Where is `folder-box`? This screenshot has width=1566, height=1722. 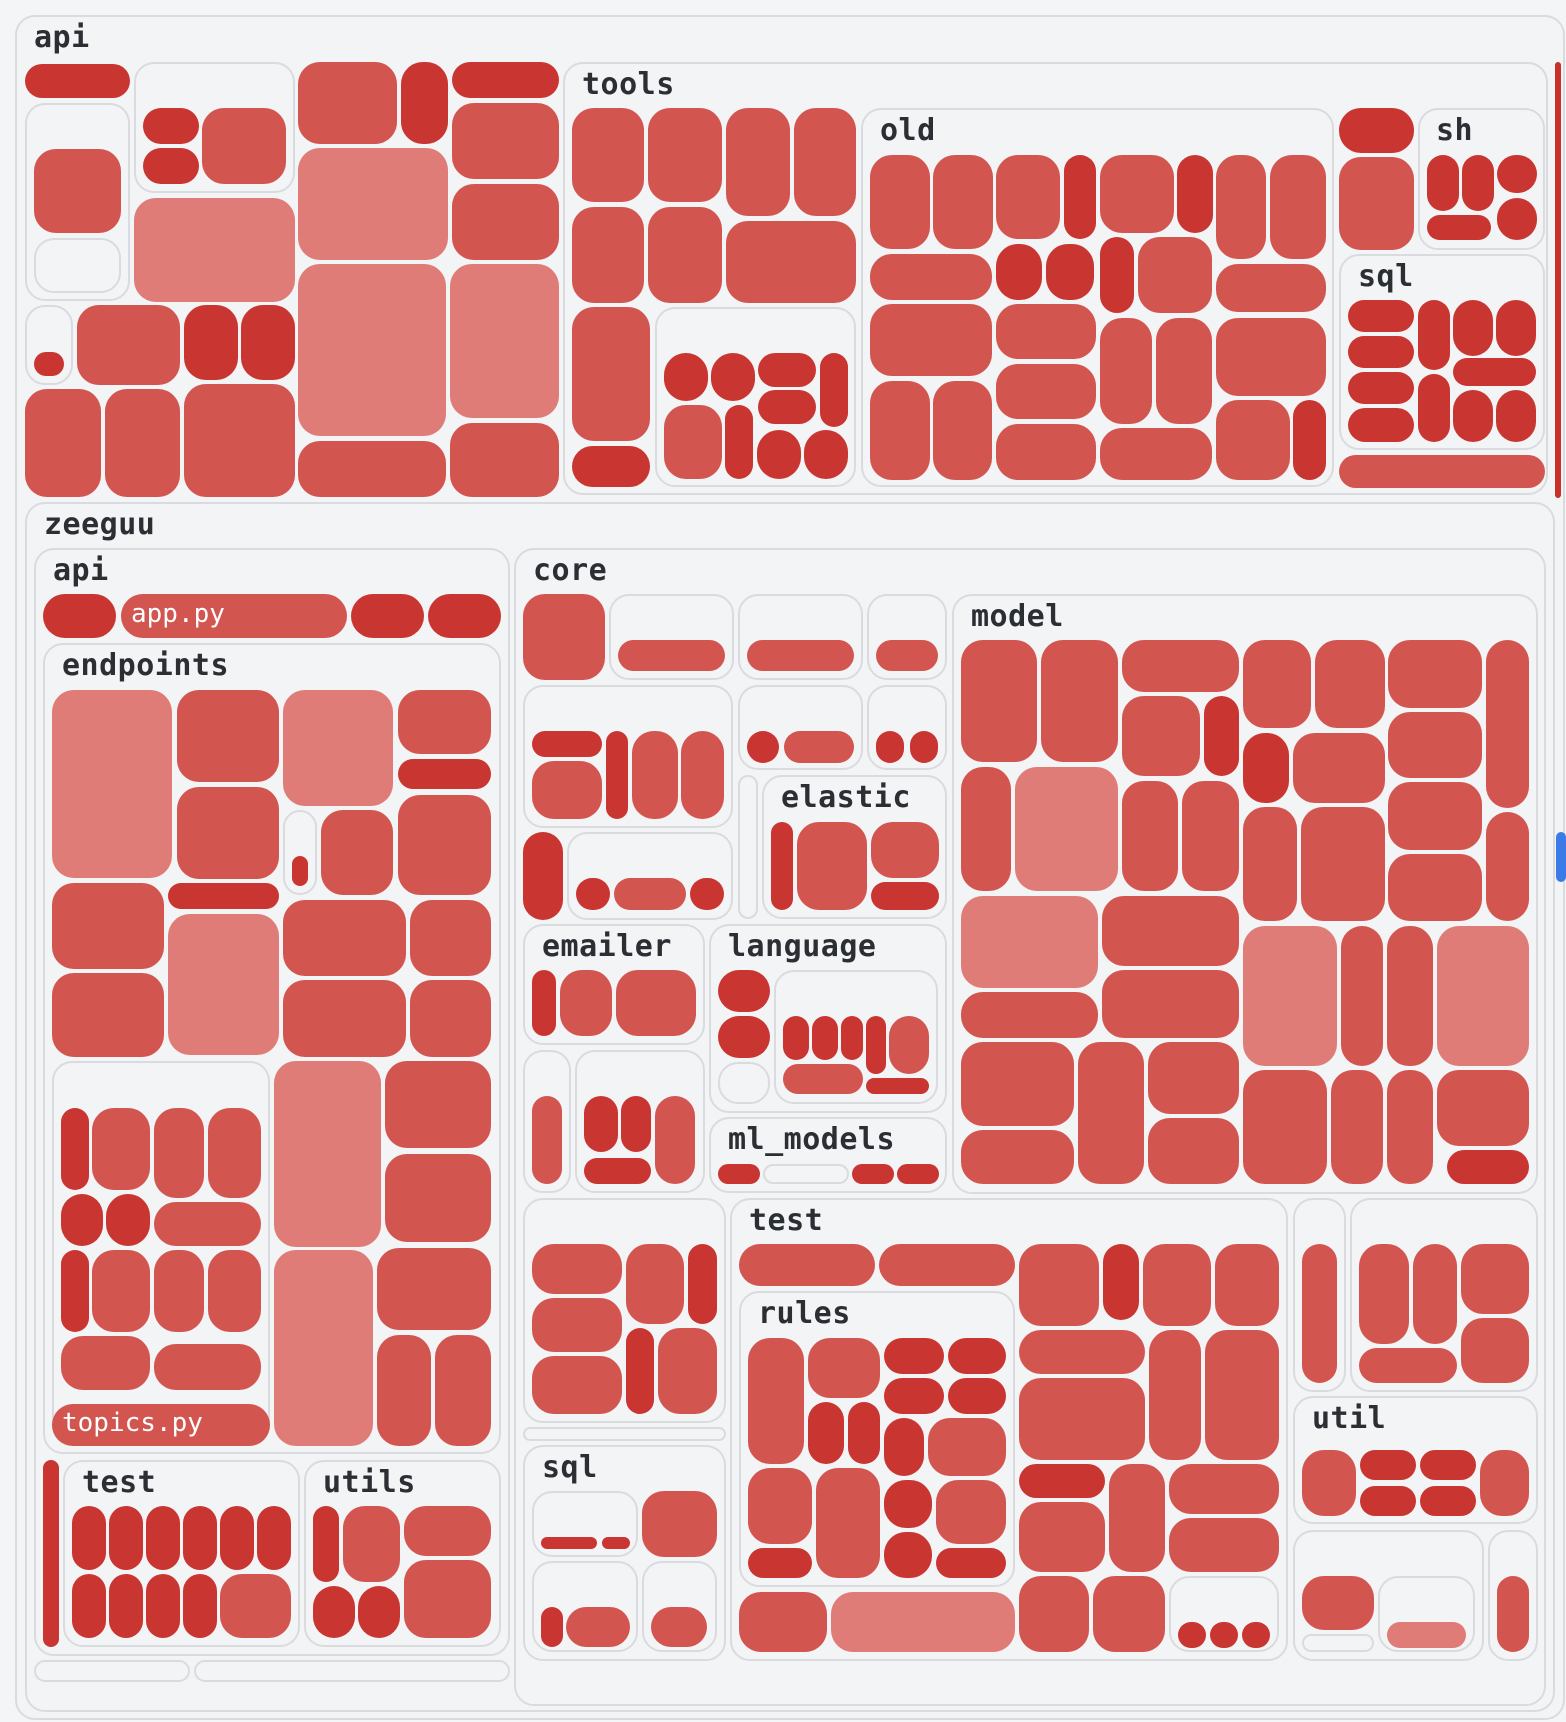 folder-box is located at coordinates (112, 1671).